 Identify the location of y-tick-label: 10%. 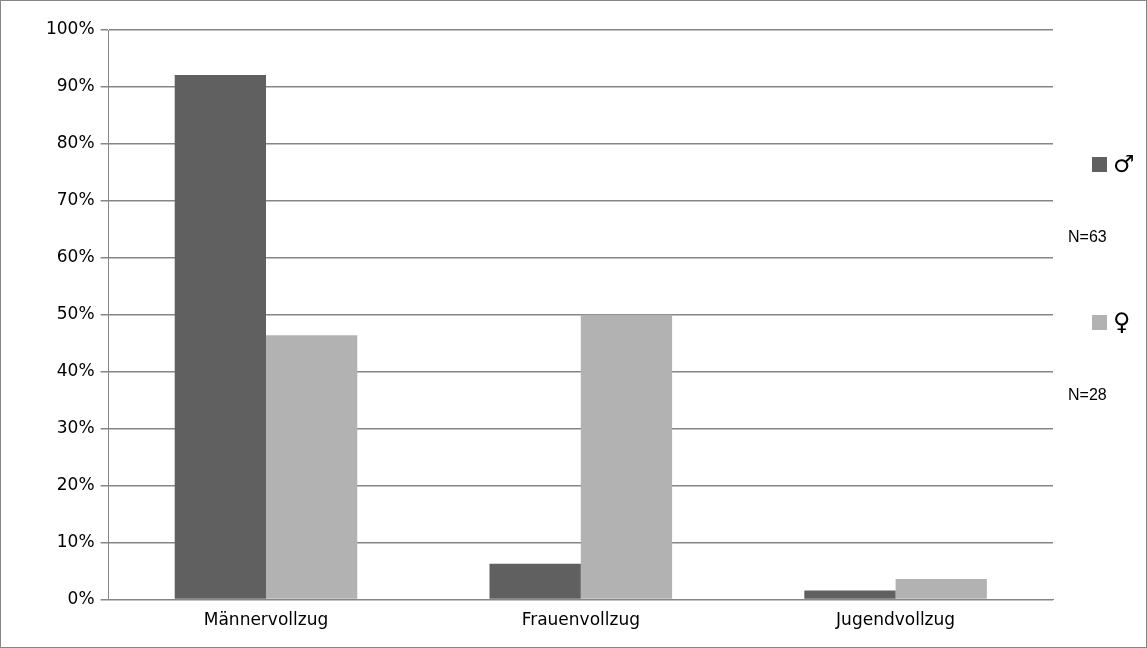
(75, 541).